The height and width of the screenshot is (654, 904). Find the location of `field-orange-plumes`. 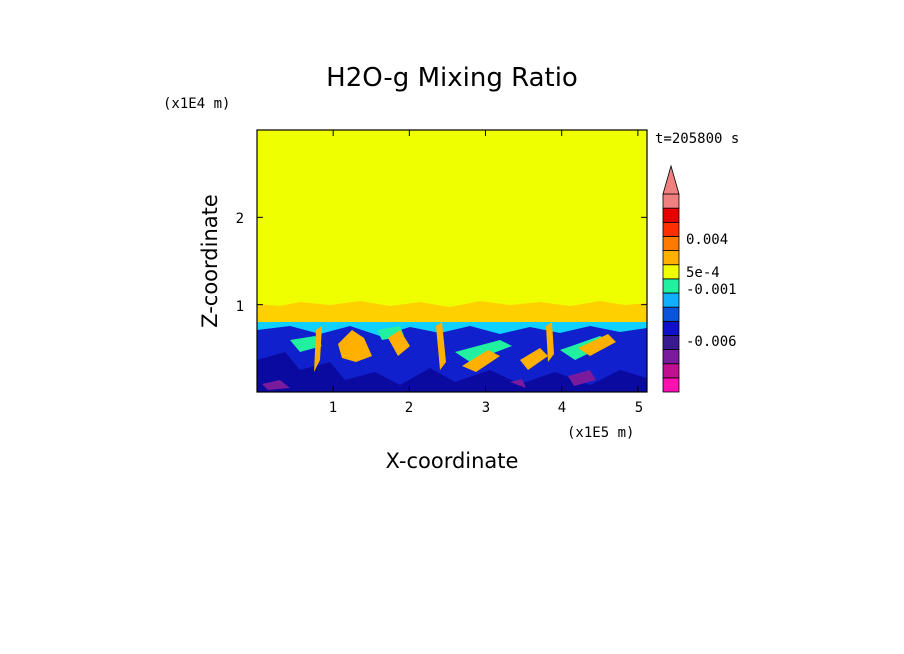

field-orange-plumes is located at coordinates (465, 347).